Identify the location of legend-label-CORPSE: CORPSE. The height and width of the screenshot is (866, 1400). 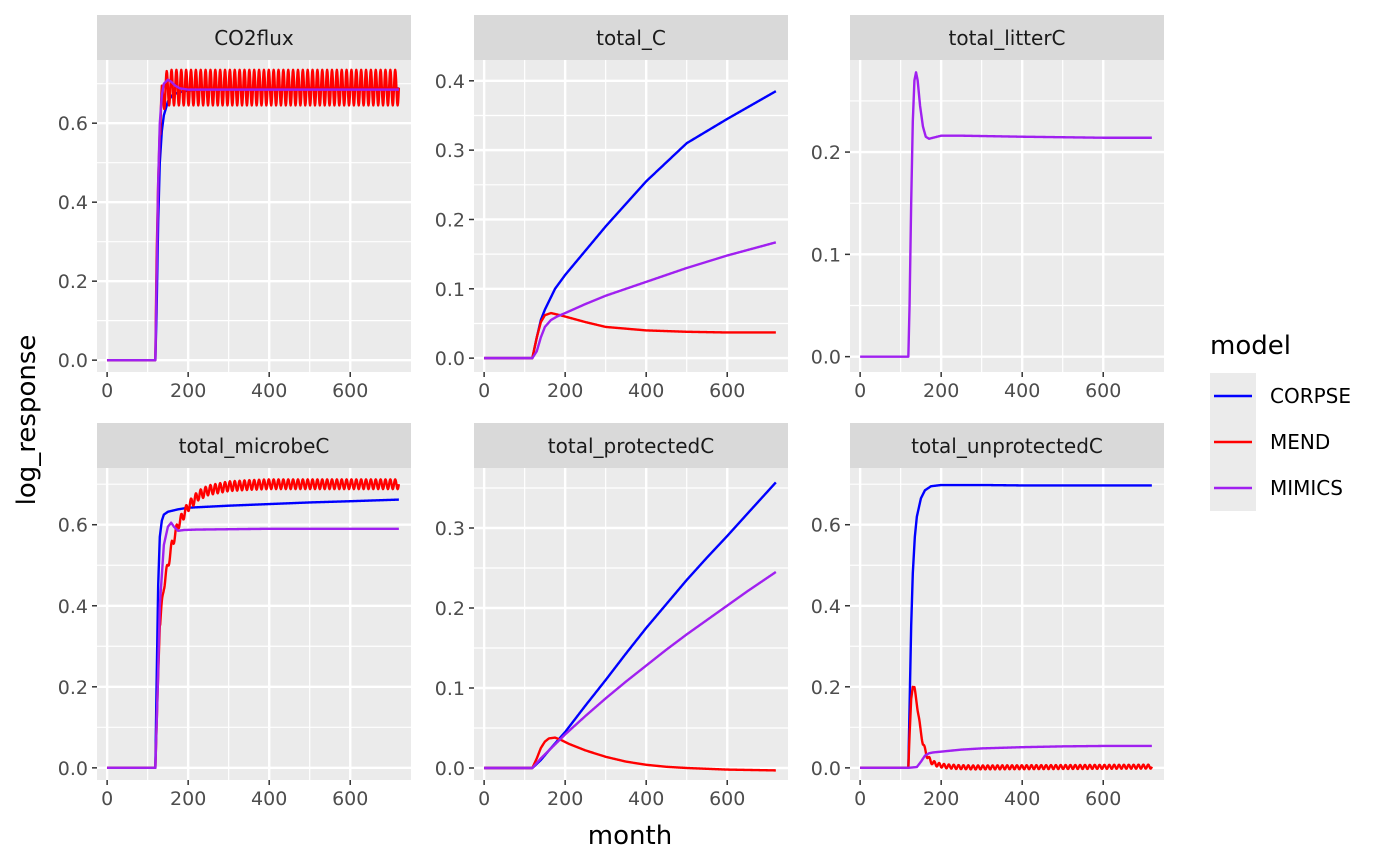
(1310, 396).